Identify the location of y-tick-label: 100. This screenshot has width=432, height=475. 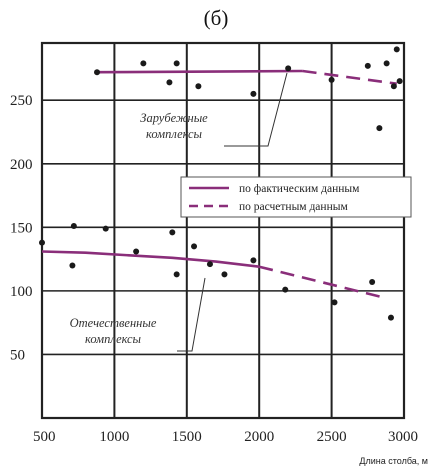
(21, 292).